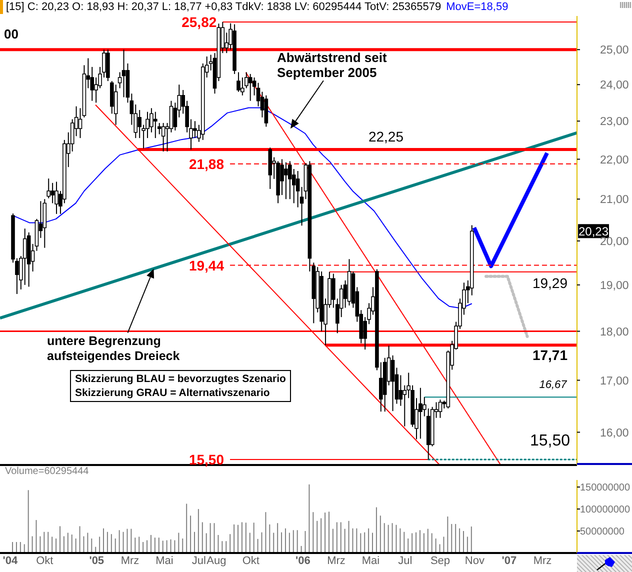  What do you see at coordinates (614, 286) in the screenshot?
I see `y-tick-label: 19,00` at bounding box center [614, 286].